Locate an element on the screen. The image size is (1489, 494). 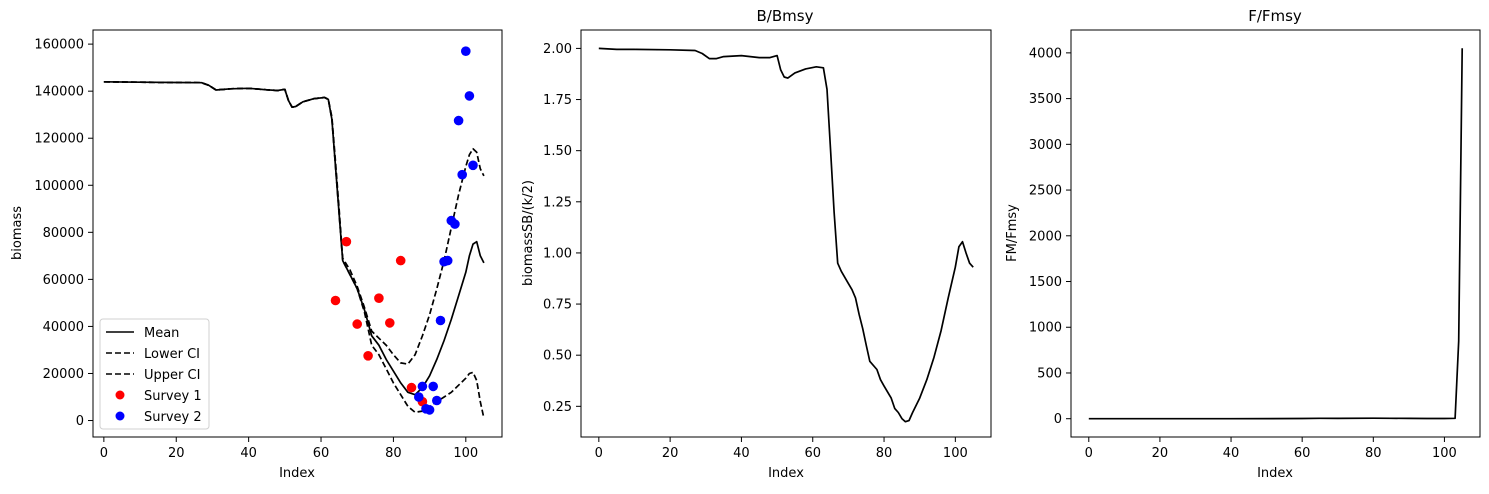
y-tick-label: 0.25 is located at coordinates (557, 407).